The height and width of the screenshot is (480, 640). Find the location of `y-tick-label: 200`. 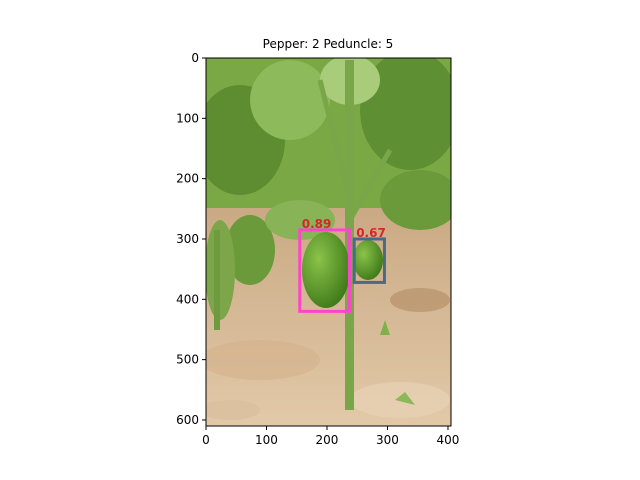

y-tick-label: 200 is located at coordinates (187, 179).